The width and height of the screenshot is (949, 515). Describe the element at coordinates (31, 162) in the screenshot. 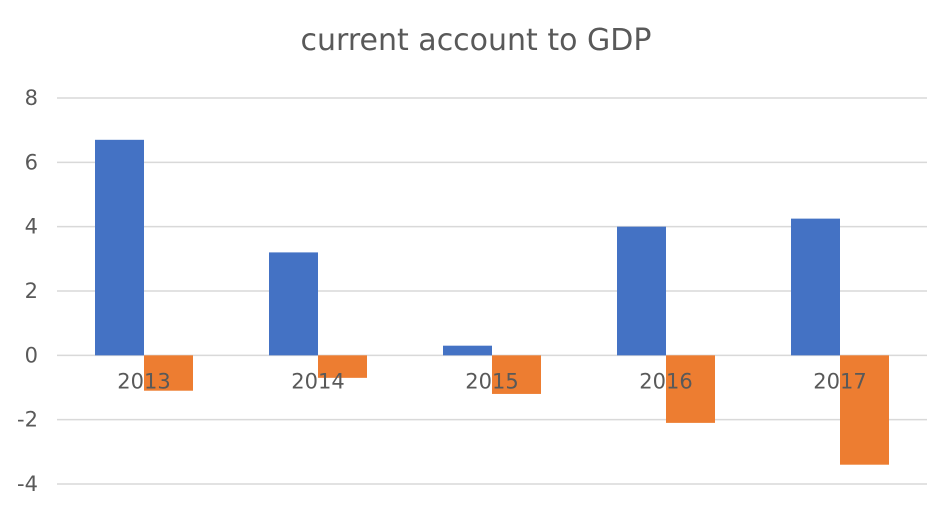

I see `y-tick-label: 6` at that location.